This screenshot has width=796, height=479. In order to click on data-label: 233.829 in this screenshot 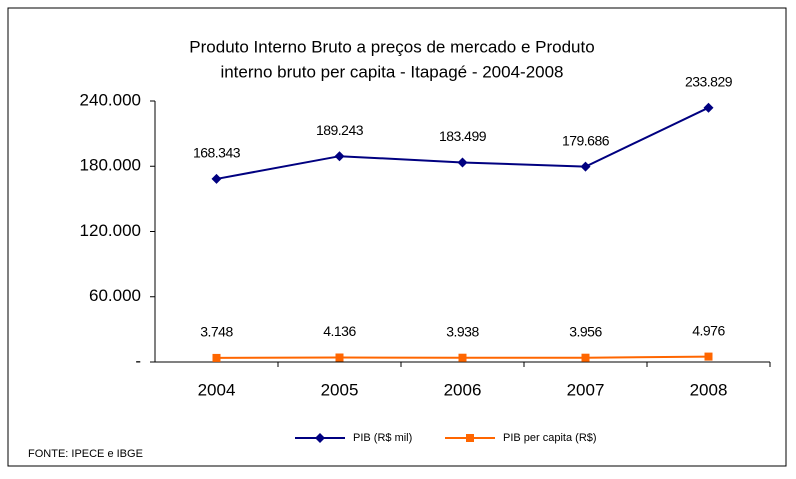, I will do `click(709, 81)`.